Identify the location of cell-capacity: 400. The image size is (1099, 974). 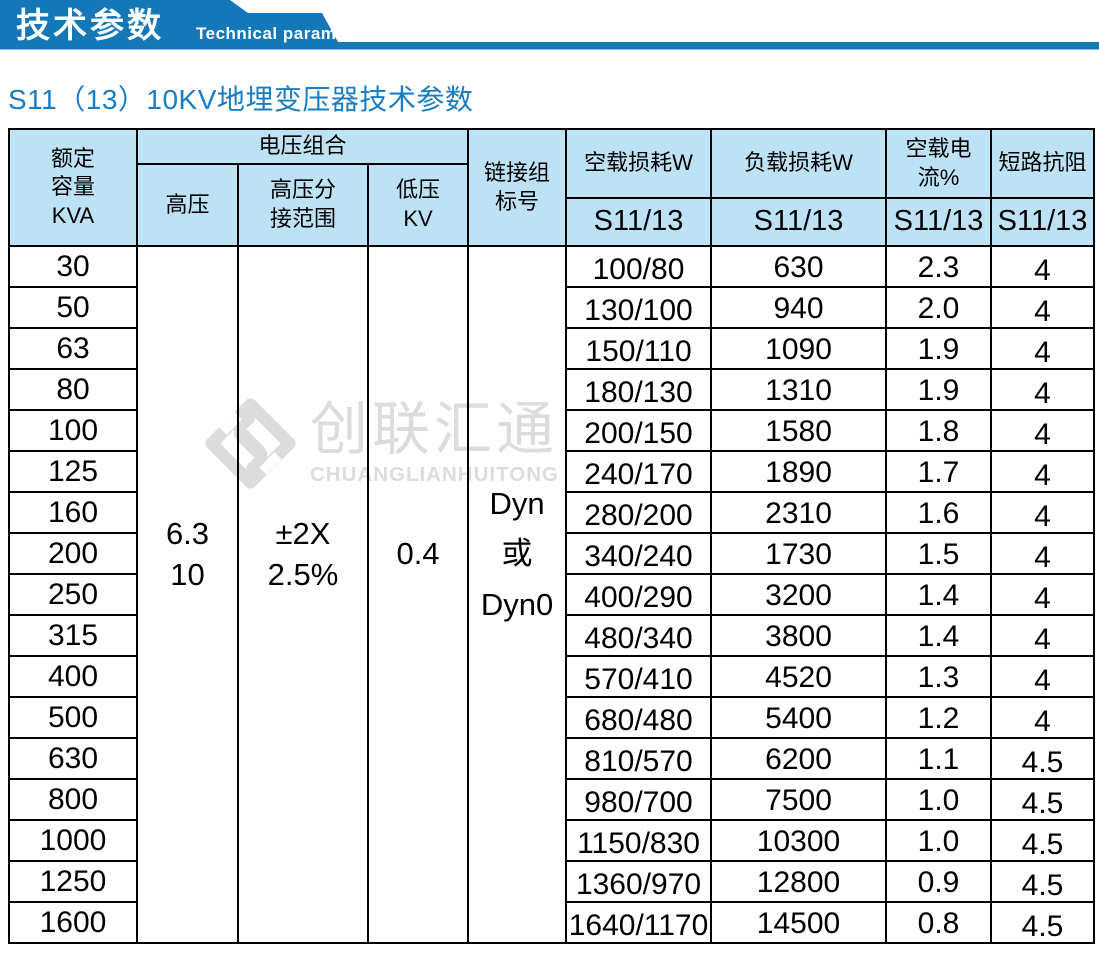
(73, 676).